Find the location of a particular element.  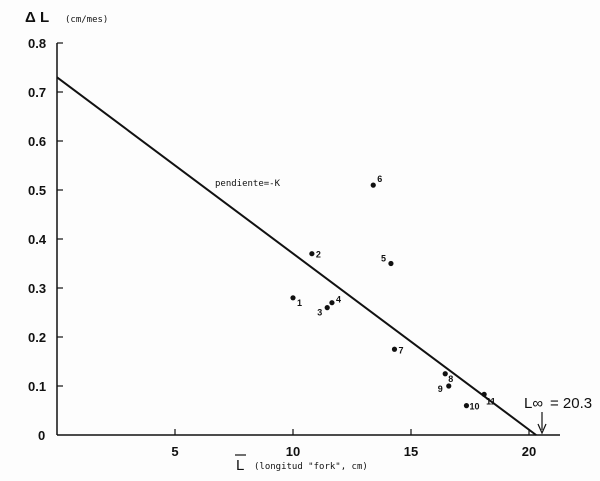

data-point-label-8: 8 is located at coordinates (450, 379).